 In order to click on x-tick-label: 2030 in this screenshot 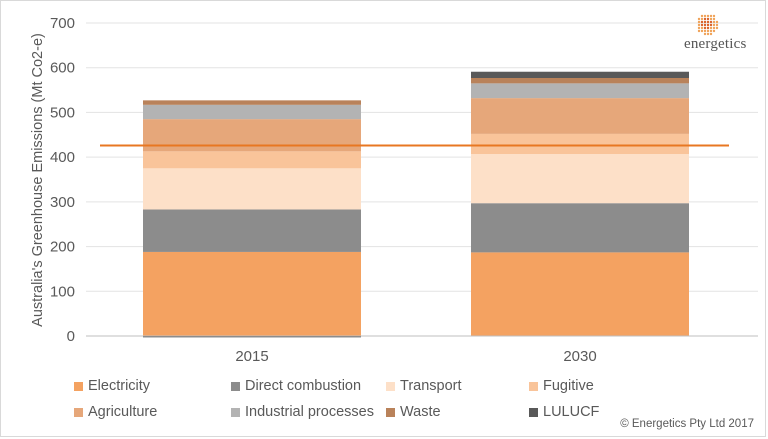, I will do `click(579, 356)`.